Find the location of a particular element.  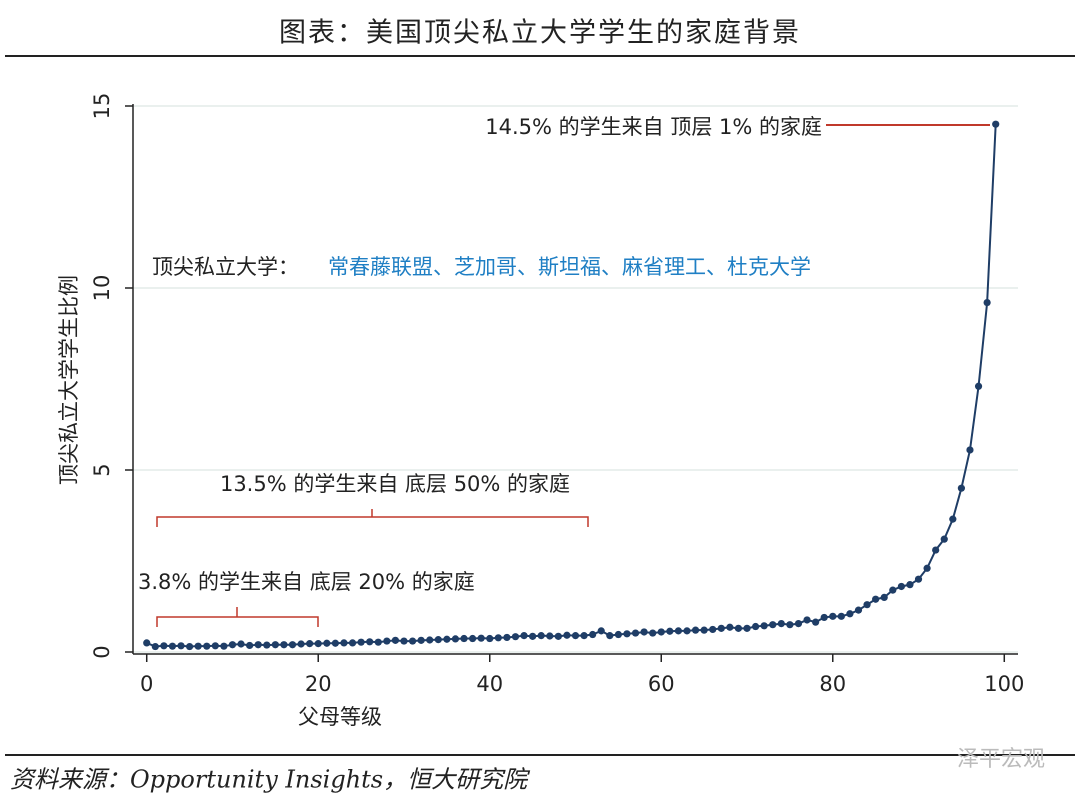

x-axis-label: 父母等级 is located at coordinates (340, 717).